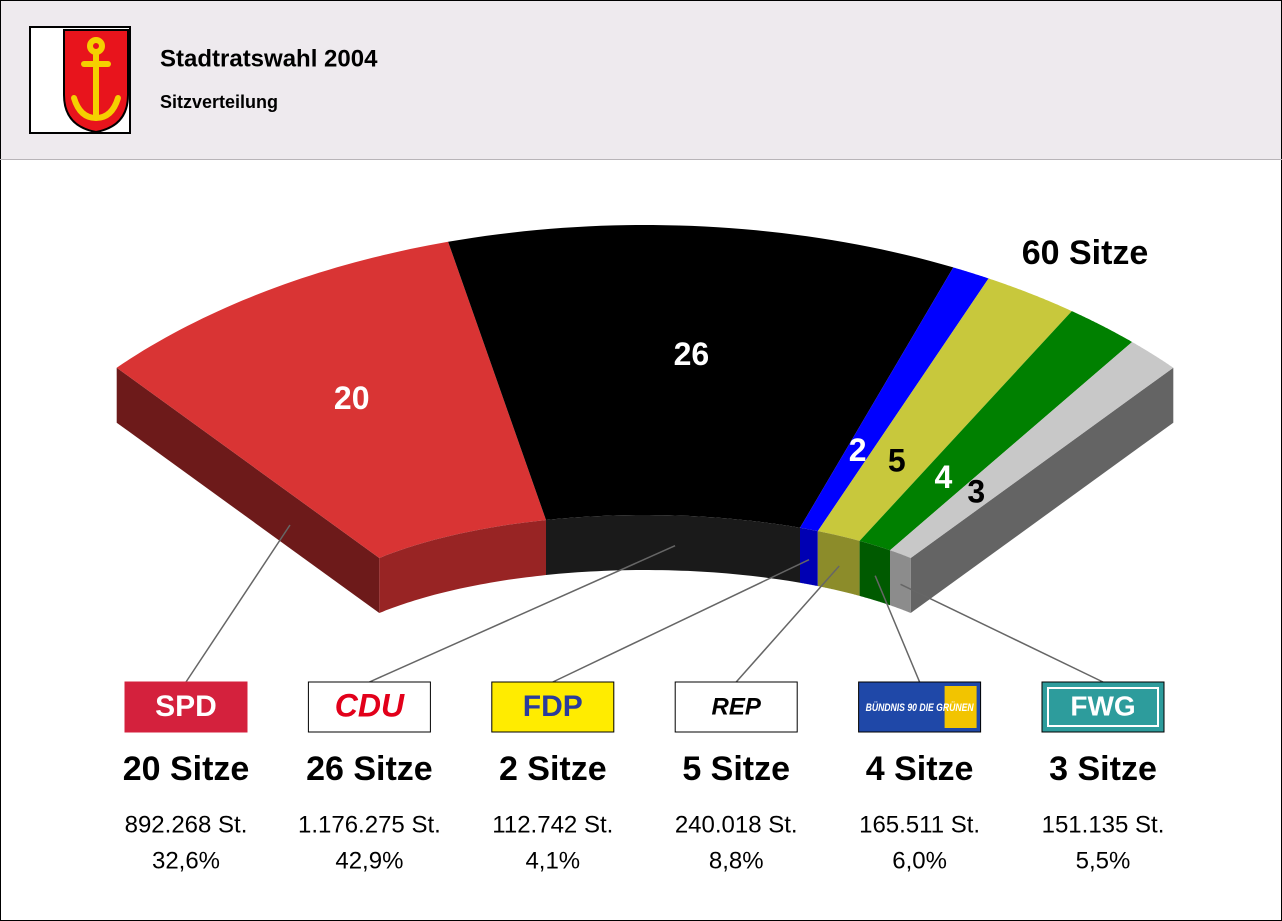 The width and height of the screenshot is (1282, 921). I want to click on seat-count: 3 Sitze, so click(1103, 769).